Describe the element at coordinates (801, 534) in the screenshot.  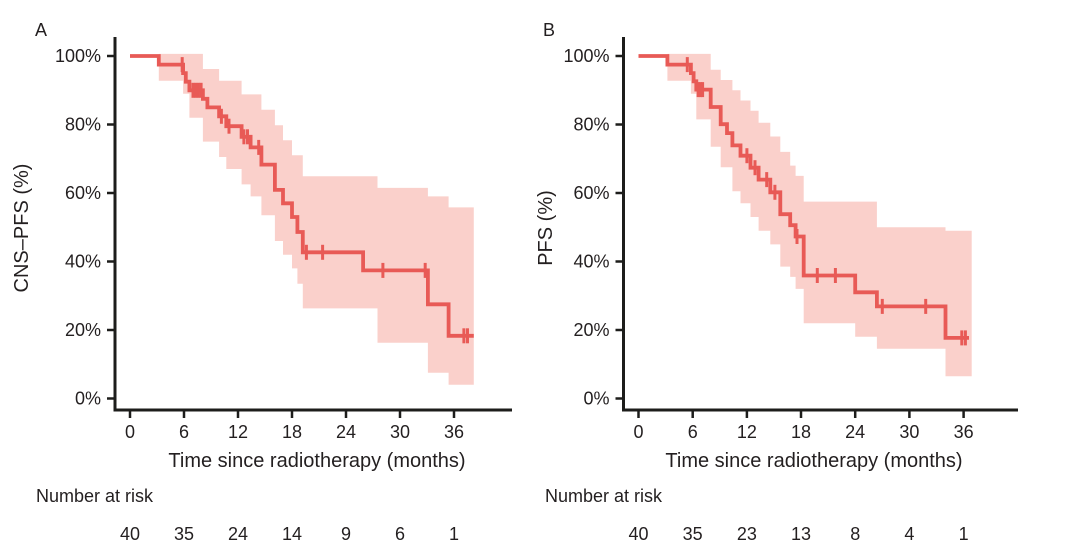
I see `risk-count: 13` at that location.